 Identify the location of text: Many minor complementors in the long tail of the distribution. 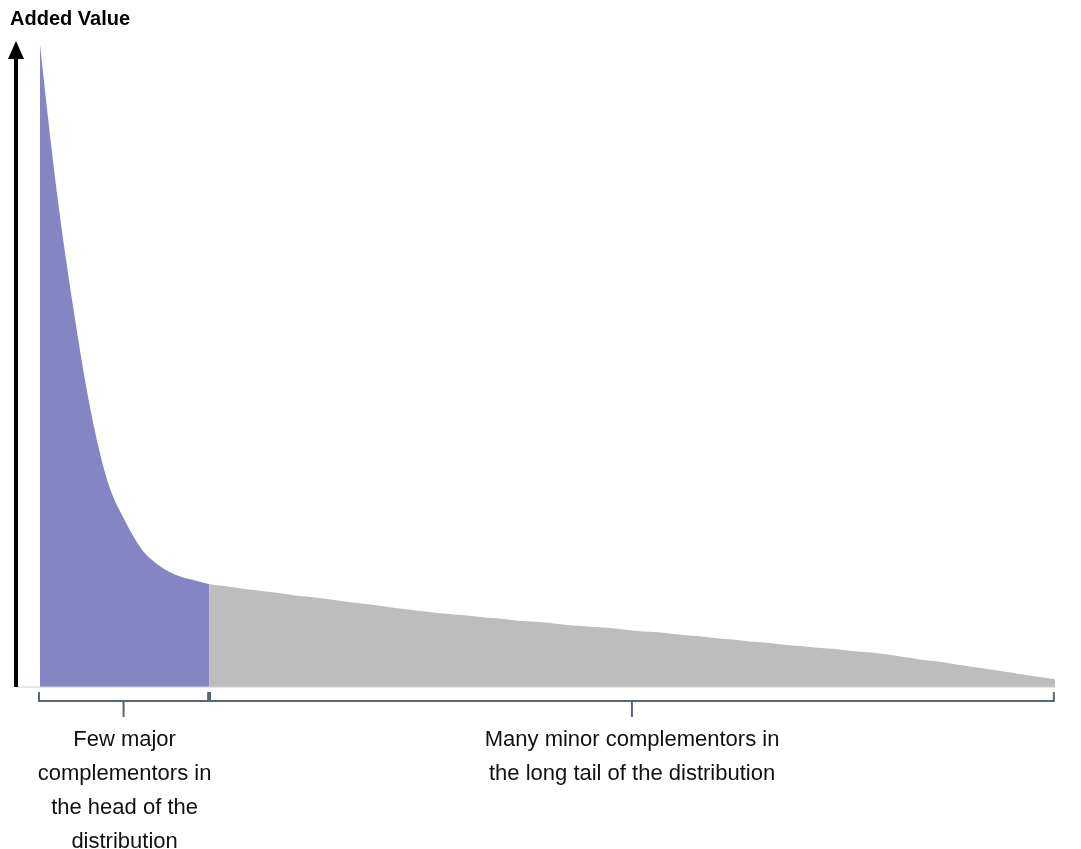
(632, 756).